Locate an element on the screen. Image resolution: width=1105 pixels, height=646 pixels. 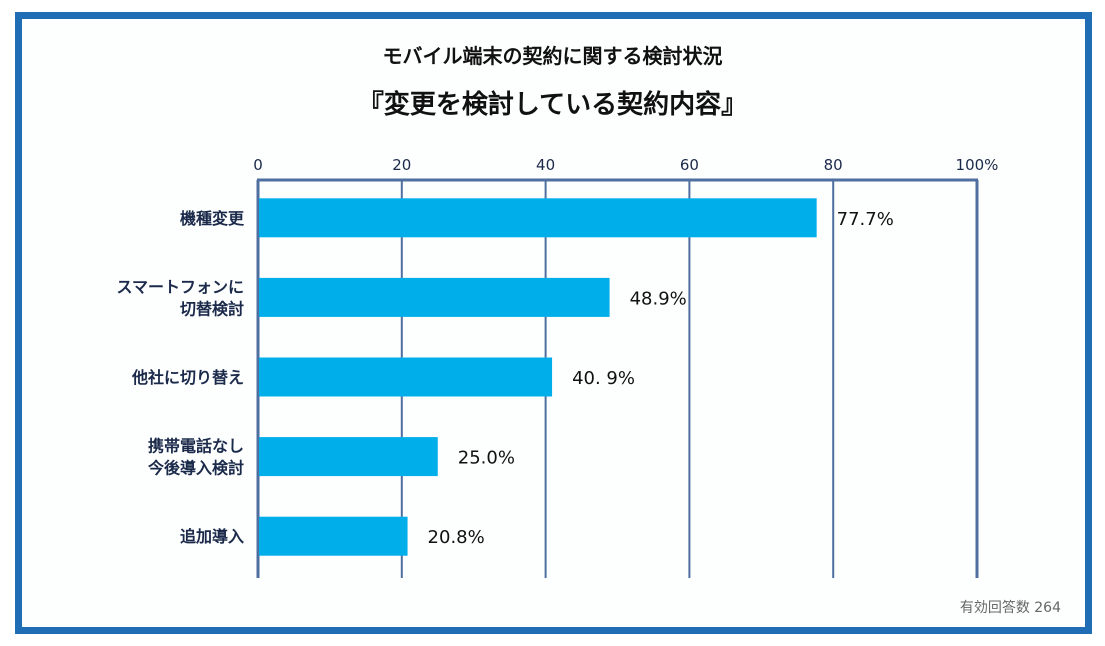
x-tick-label: 0 is located at coordinates (258, 165).